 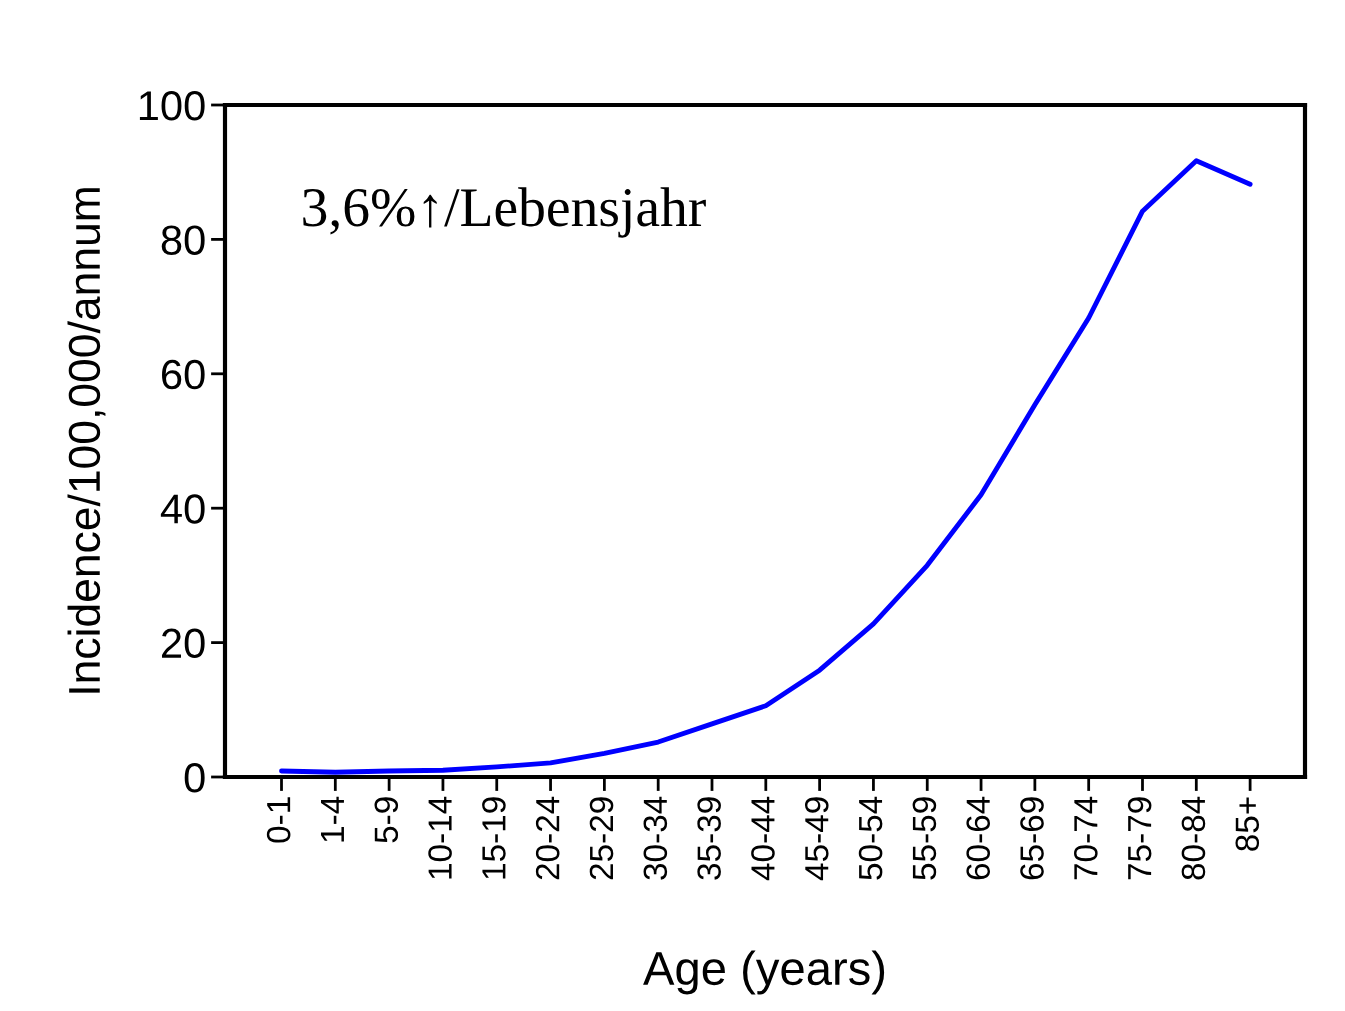 I want to click on y-tick-label: 20, so click(x=183, y=643).